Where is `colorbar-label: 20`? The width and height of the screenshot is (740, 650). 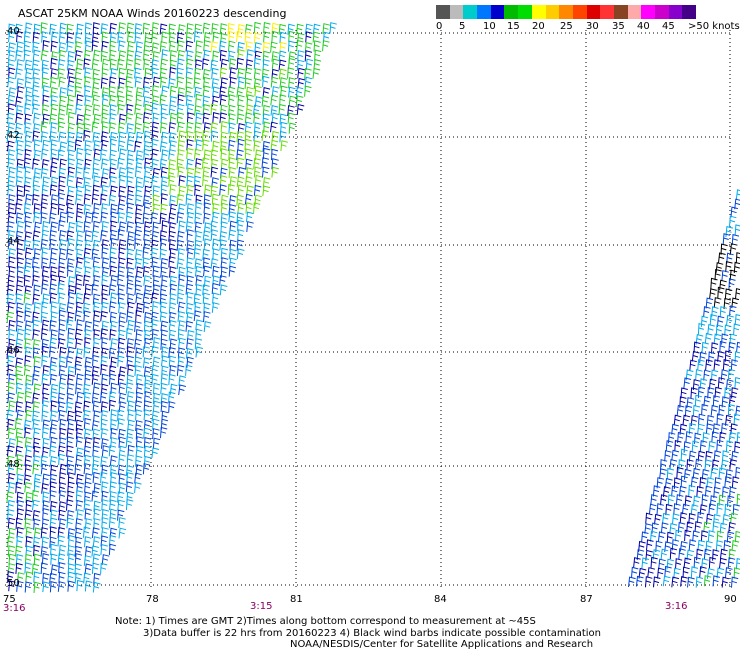 colorbar-label: 20 is located at coordinates (538, 26).